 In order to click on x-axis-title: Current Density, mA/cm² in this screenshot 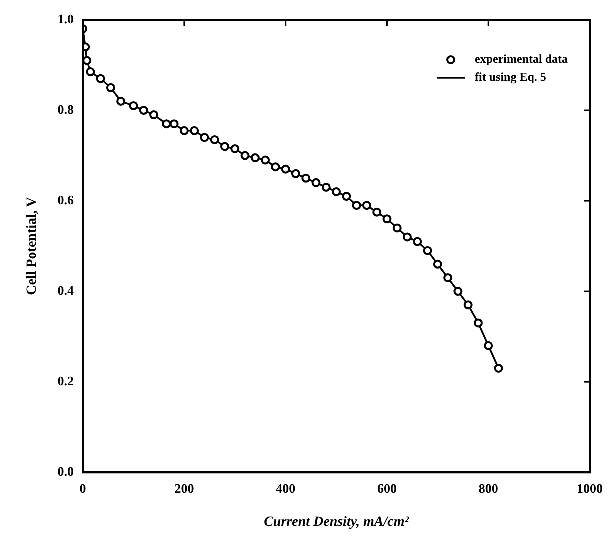, I will do `click(337, 522)`.